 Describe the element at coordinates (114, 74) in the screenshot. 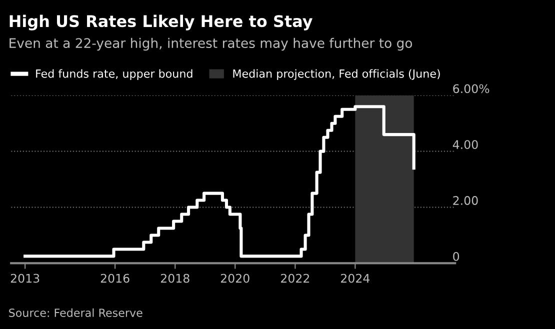

I see `legend-label: Fed funds rate, upper bound` at that location.